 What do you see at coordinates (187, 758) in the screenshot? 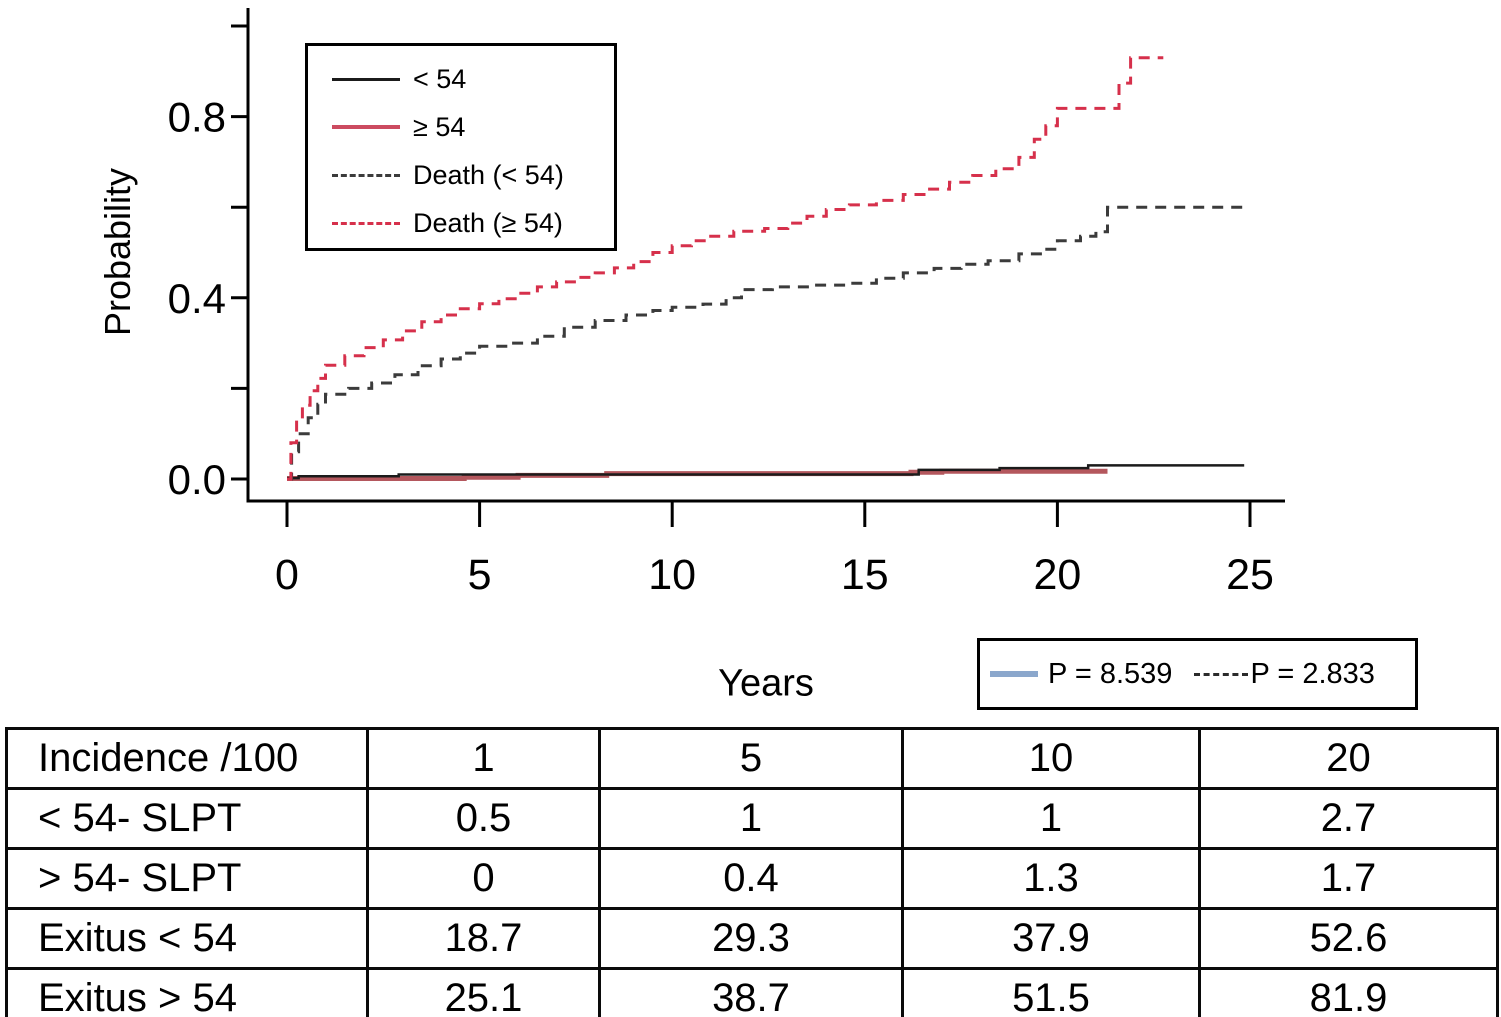
I see `table-header-cell: Incidence /100` at bounding box center [187, 758].